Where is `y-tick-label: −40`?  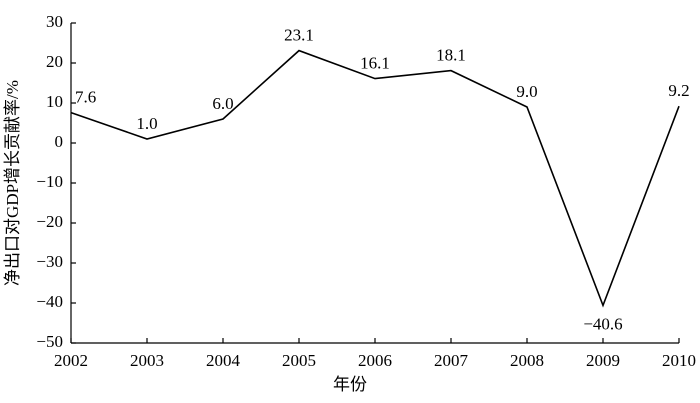 y-tick-label: −40 is located at coordinates (49, 301).